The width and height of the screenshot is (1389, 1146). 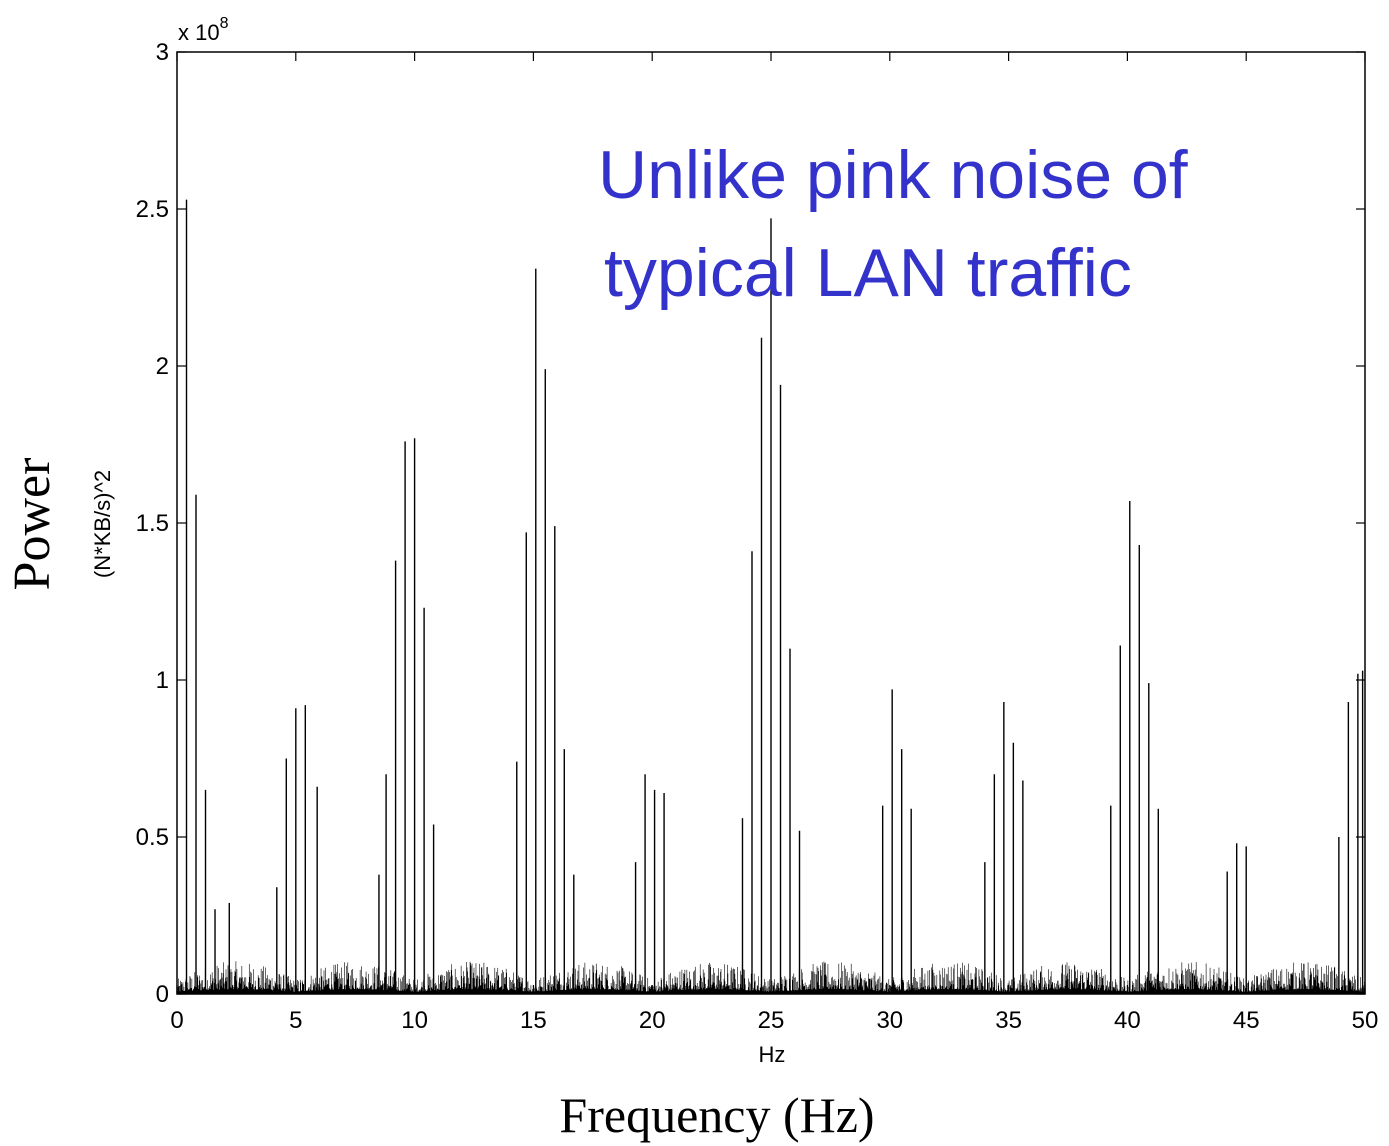 I want to click on y-axis-units-label: (N*KB/s)^2, so click(x=102, y=524).